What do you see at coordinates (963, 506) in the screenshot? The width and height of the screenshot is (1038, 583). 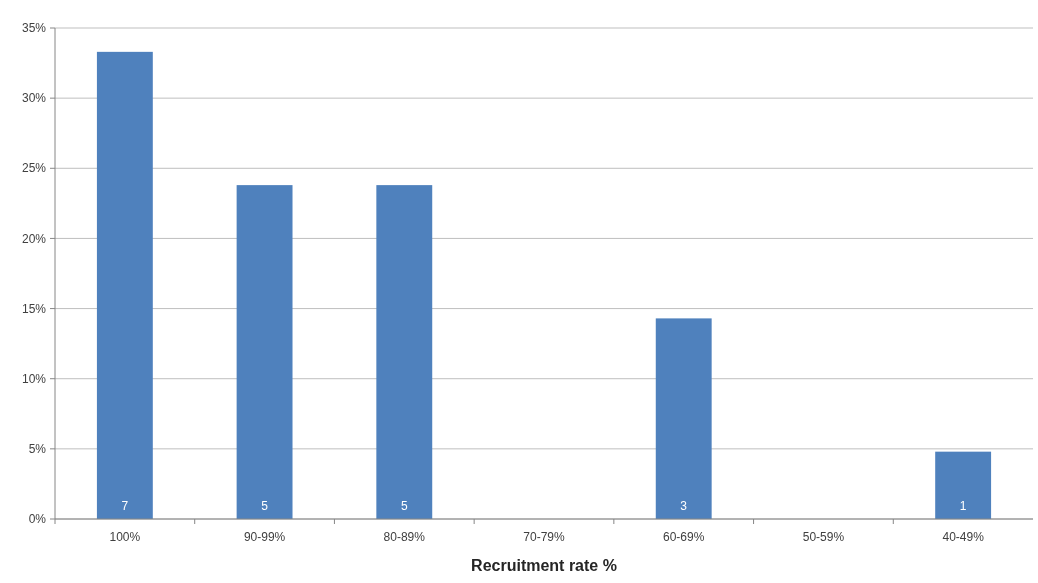 I see `annotation: 1` at bounding box center [963, 506].